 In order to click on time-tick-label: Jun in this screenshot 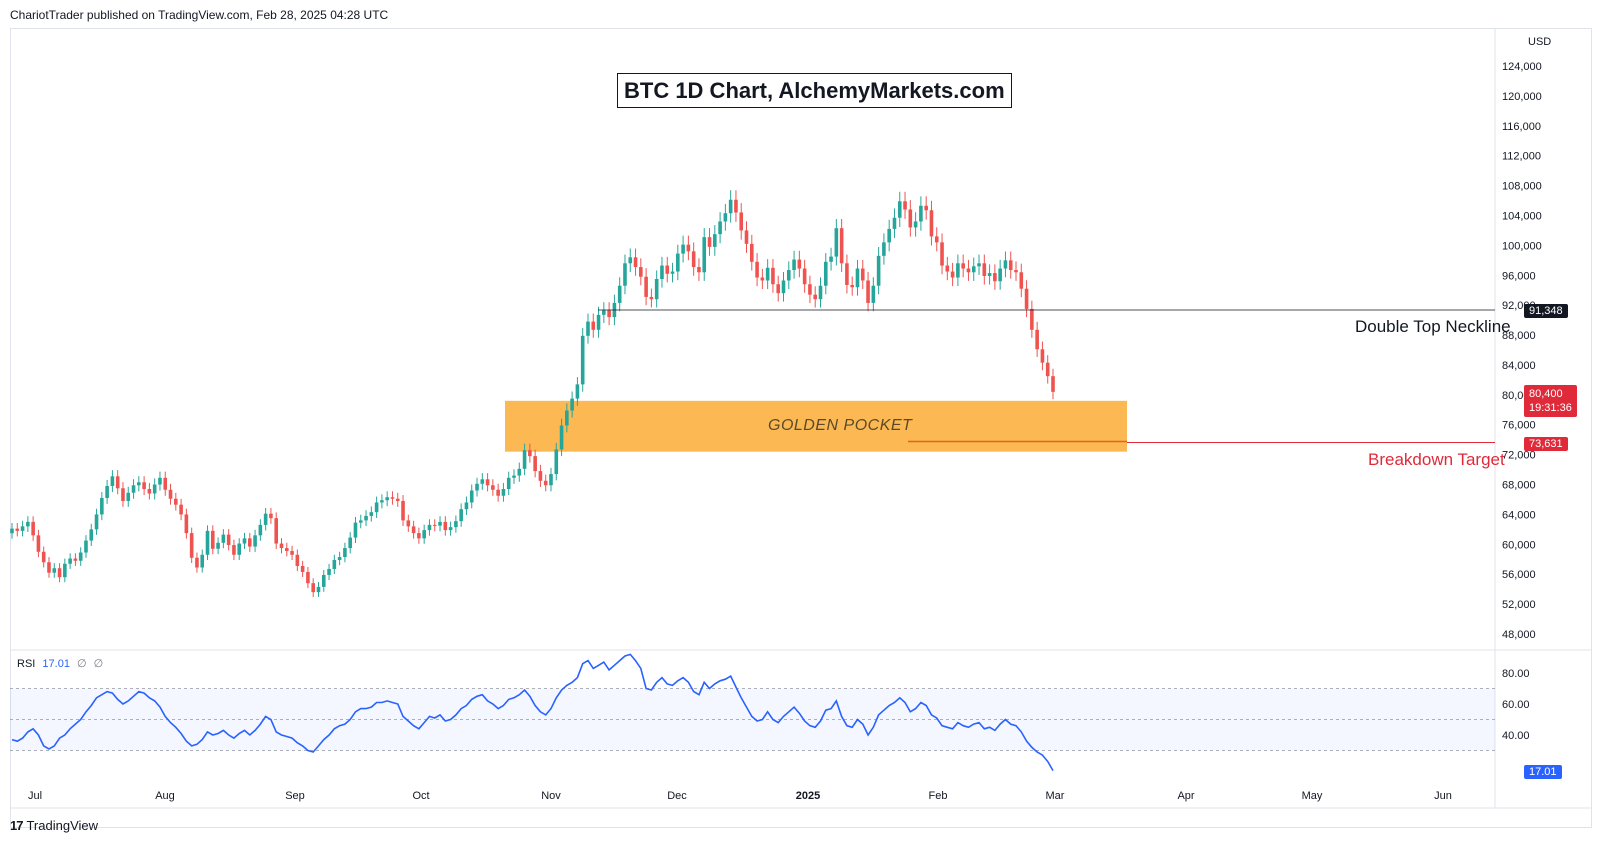, I will do `click(1443, 796)`.